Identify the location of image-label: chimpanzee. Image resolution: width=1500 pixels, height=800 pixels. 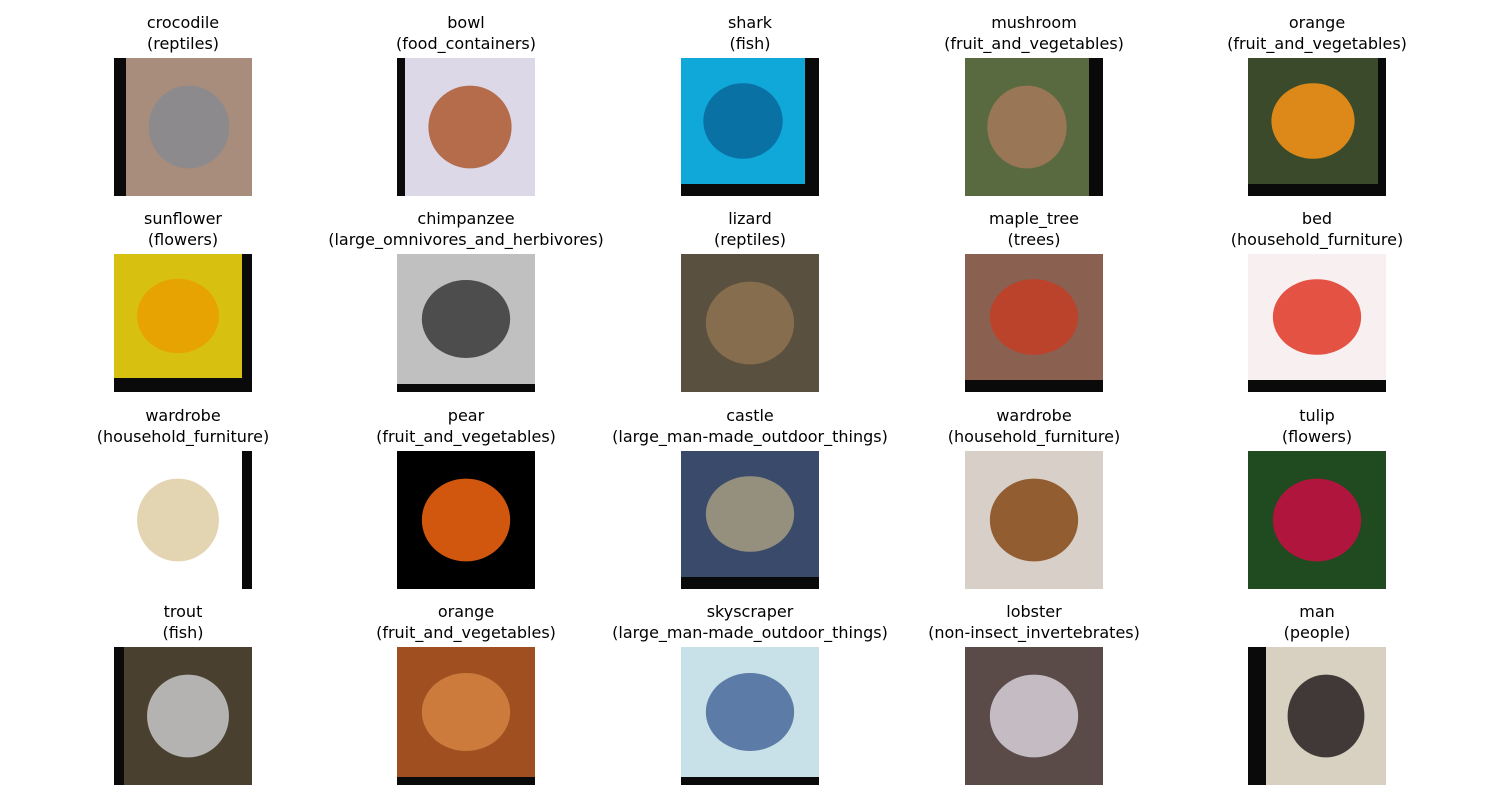
(465, 218).